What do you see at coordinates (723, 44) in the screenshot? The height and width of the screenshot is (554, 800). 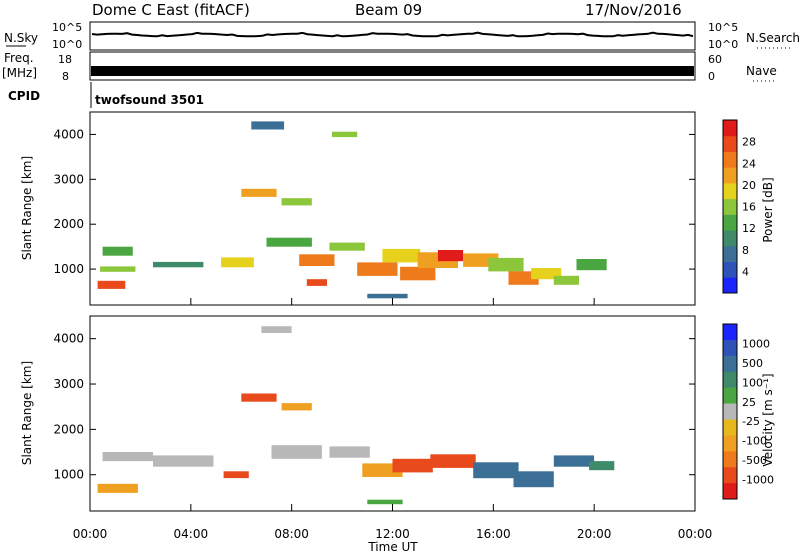 I see `nsky-tick-right-bottom: 10^0` at bounding box center [723, 44].